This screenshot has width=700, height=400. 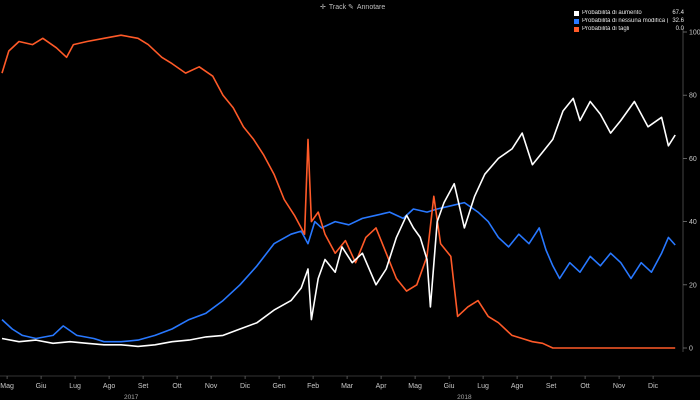 I want to click on legend-item: Probabilità di aumento 67.4, so click(x=629, y=13).